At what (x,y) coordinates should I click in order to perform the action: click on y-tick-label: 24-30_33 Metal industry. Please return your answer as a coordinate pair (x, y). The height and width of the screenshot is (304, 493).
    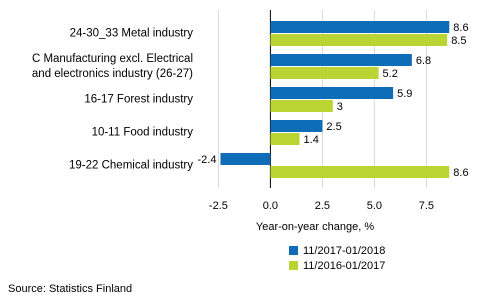
    Looking at the image, I should click on (131, 33).